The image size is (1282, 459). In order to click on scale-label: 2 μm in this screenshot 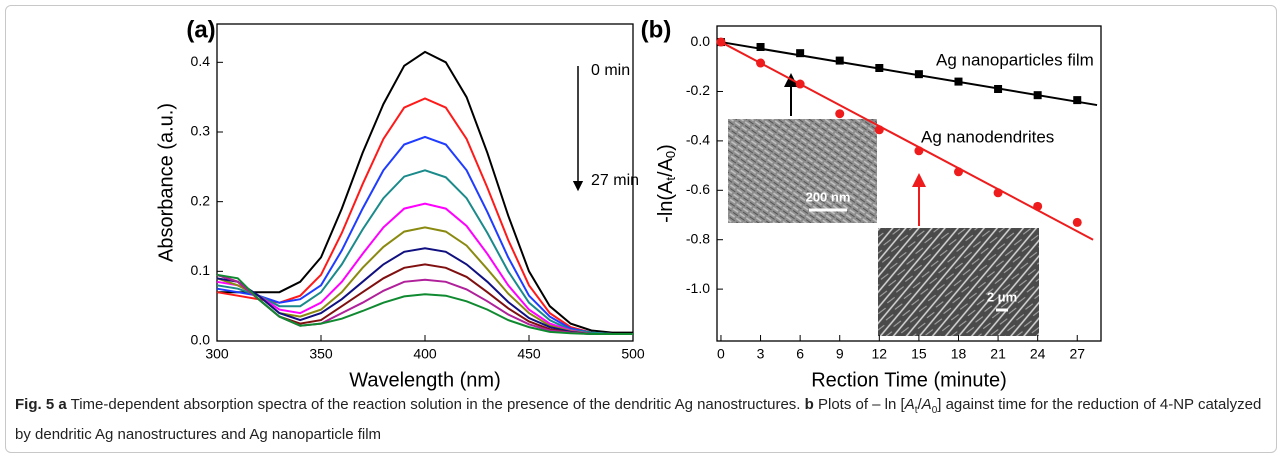, I will do `click(1002, 296)`.